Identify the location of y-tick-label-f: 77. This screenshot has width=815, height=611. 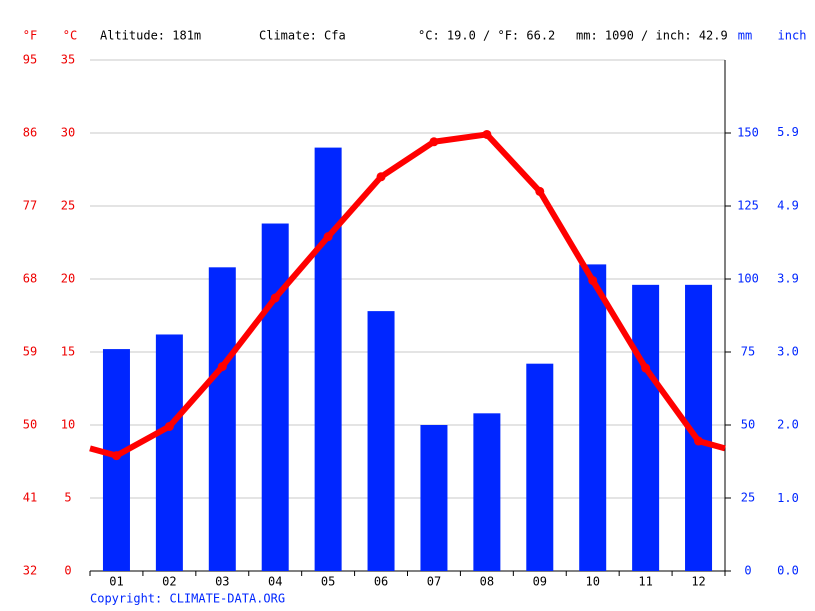
(30, 206).